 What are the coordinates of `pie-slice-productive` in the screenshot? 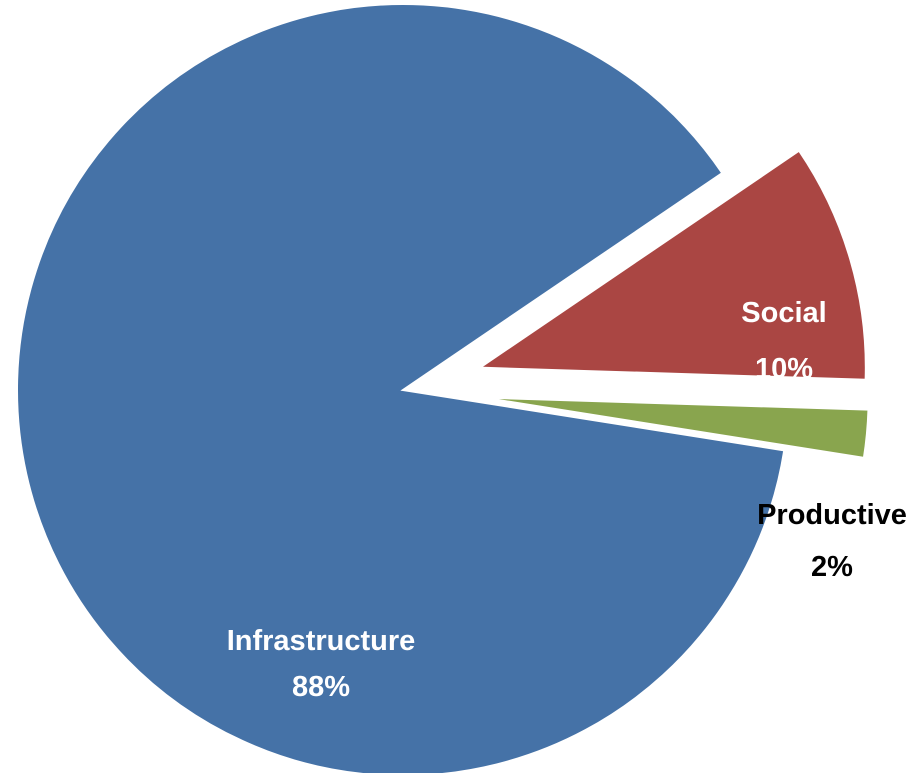 It's located at (676, 428).